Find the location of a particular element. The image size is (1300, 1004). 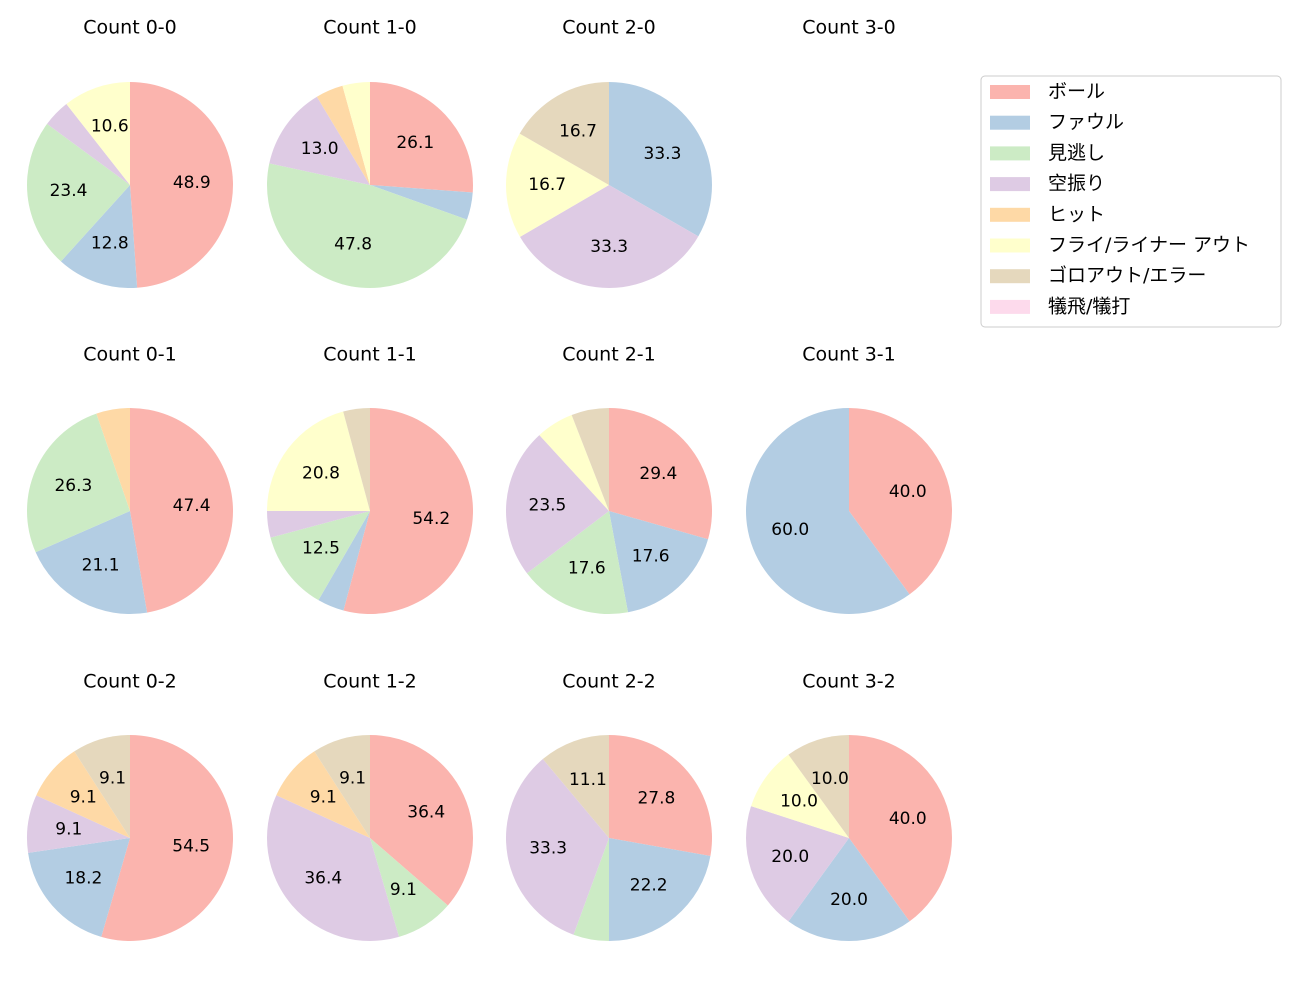

slice-label: 47.4 is located at coordinates (192, 506).